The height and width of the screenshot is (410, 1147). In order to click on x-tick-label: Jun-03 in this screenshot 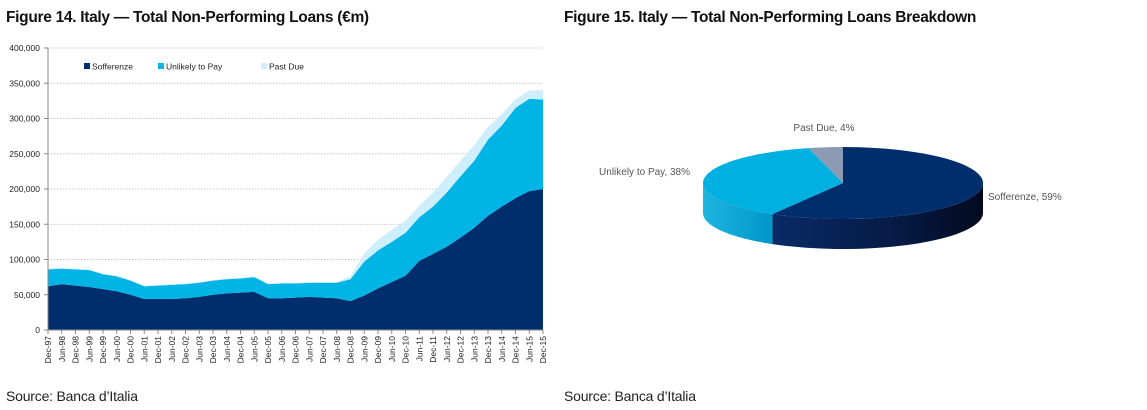, I will do `click(199, 349)`.